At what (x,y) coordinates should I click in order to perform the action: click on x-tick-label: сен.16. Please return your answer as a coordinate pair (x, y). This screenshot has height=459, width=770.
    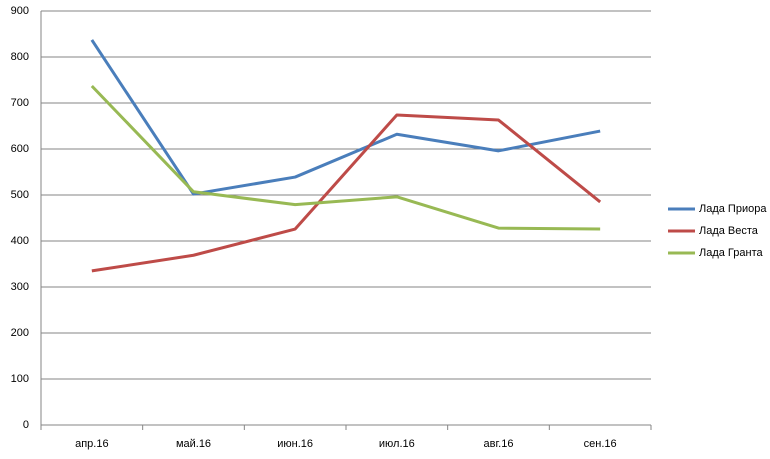
    Looking at the image, I should click on (600, 444).